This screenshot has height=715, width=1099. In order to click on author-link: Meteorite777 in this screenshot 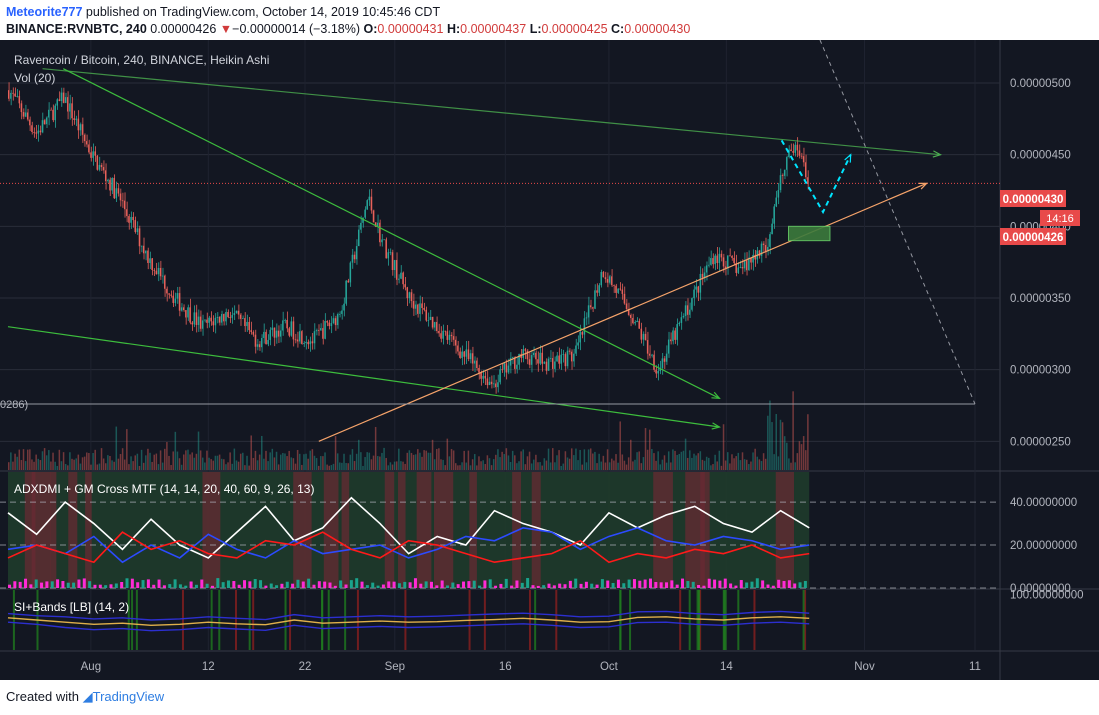, I will do `click(44, 12)`.